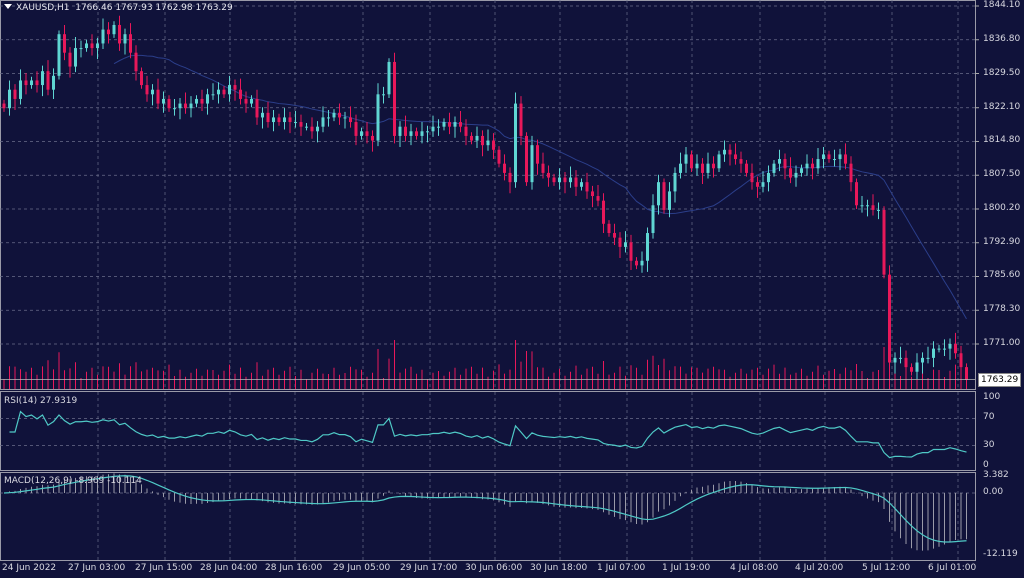 The width and height of the screenshot is (1024, 578). Describe the element at coordinates (754, 568) in the screenshot. I see `time-tick-label: 4 Jul 08:00` at that location.